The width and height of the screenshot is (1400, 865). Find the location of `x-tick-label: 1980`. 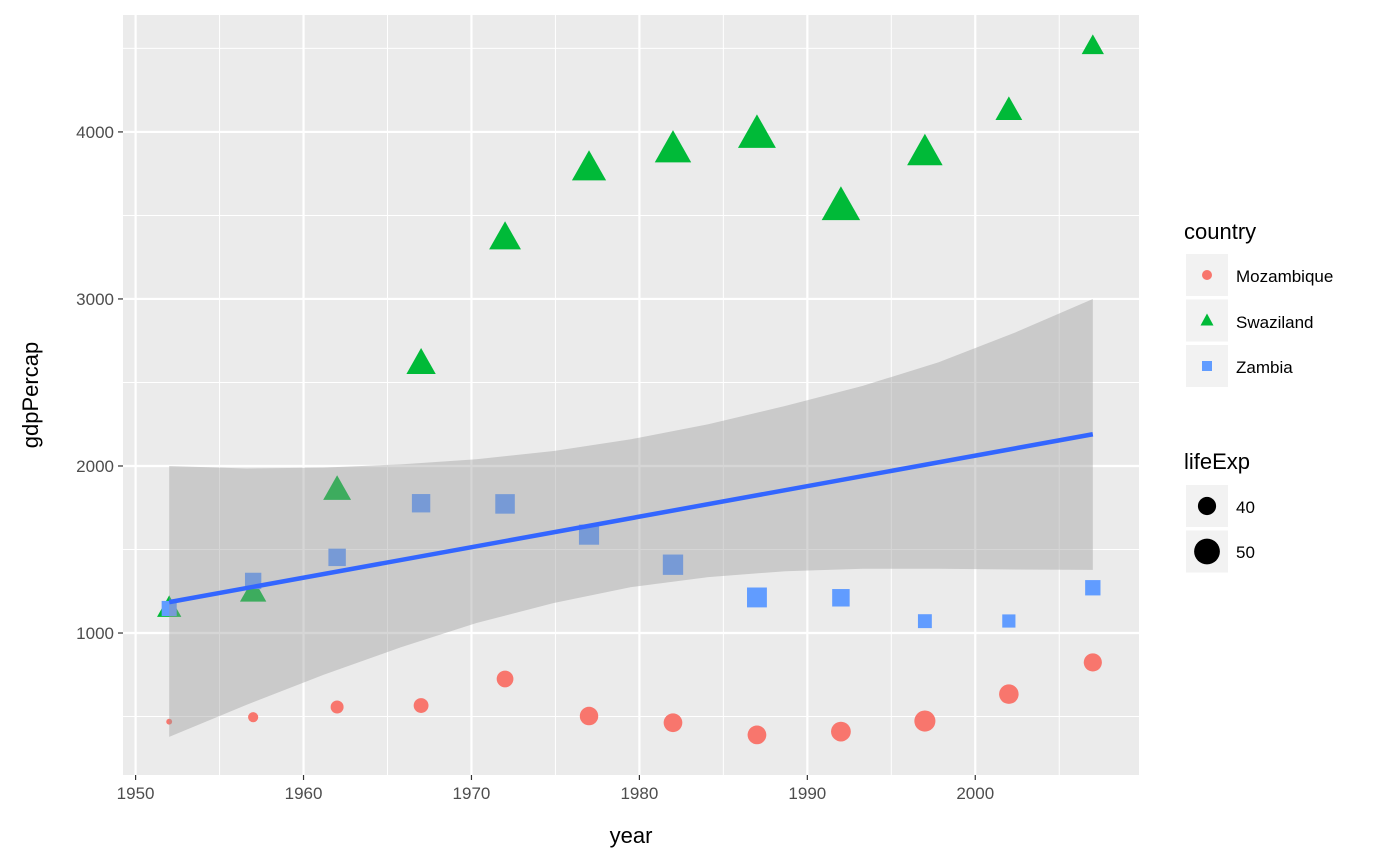

x-tick-label: 1980 is located at coordinates (639, 793).